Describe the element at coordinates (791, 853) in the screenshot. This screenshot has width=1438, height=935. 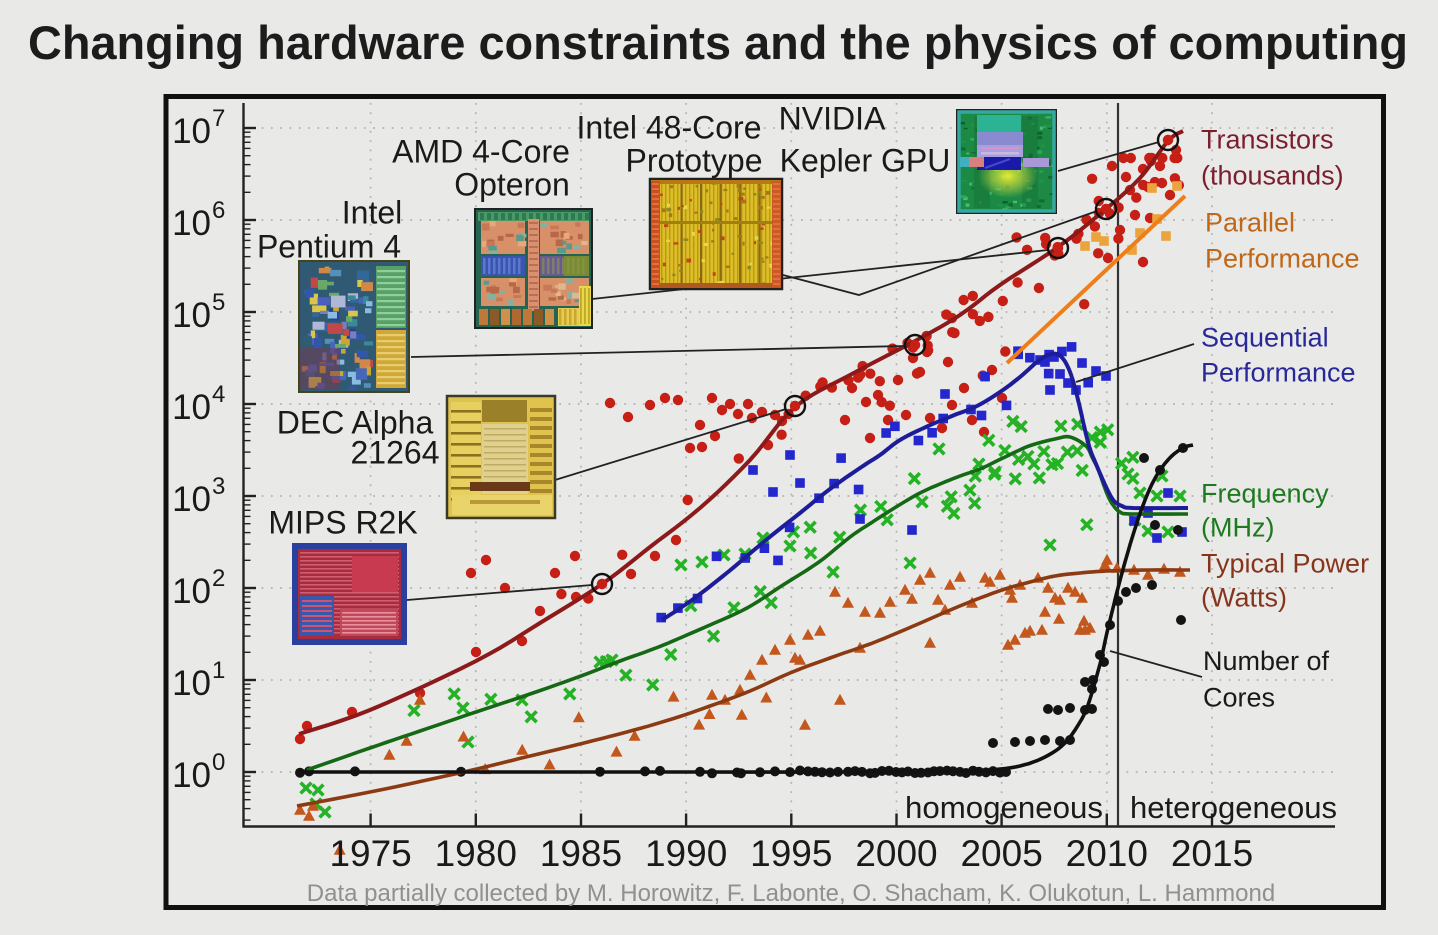
I see `svg-text: 1995` at that location.